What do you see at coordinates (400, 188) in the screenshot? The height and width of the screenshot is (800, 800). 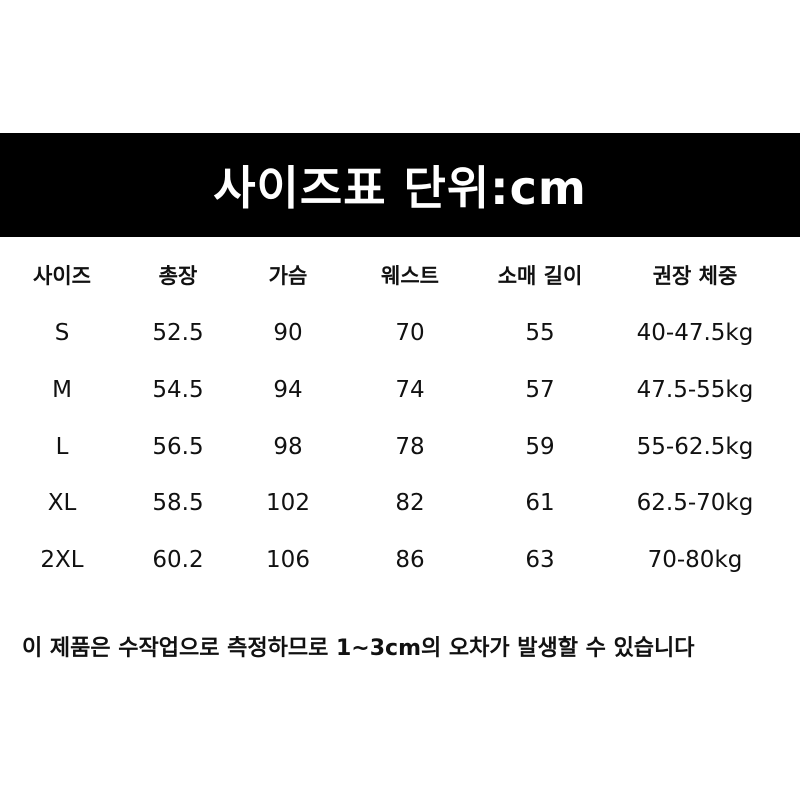 I see `page-title: 사이즈표 단위:cm` at bounding box center [400, 188].